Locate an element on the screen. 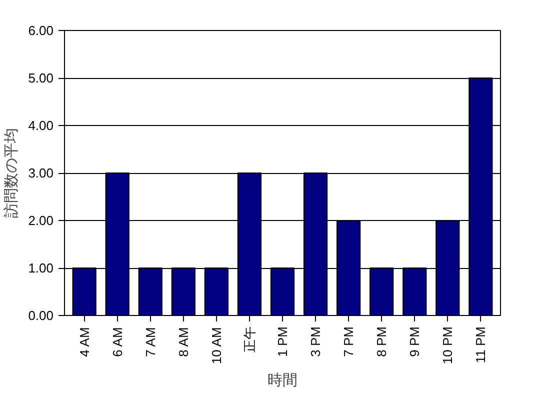 Image resolution: width=548 pixels, height=398 pixels. y-tick-label: 6.00 is located at coordinates (41, 30).